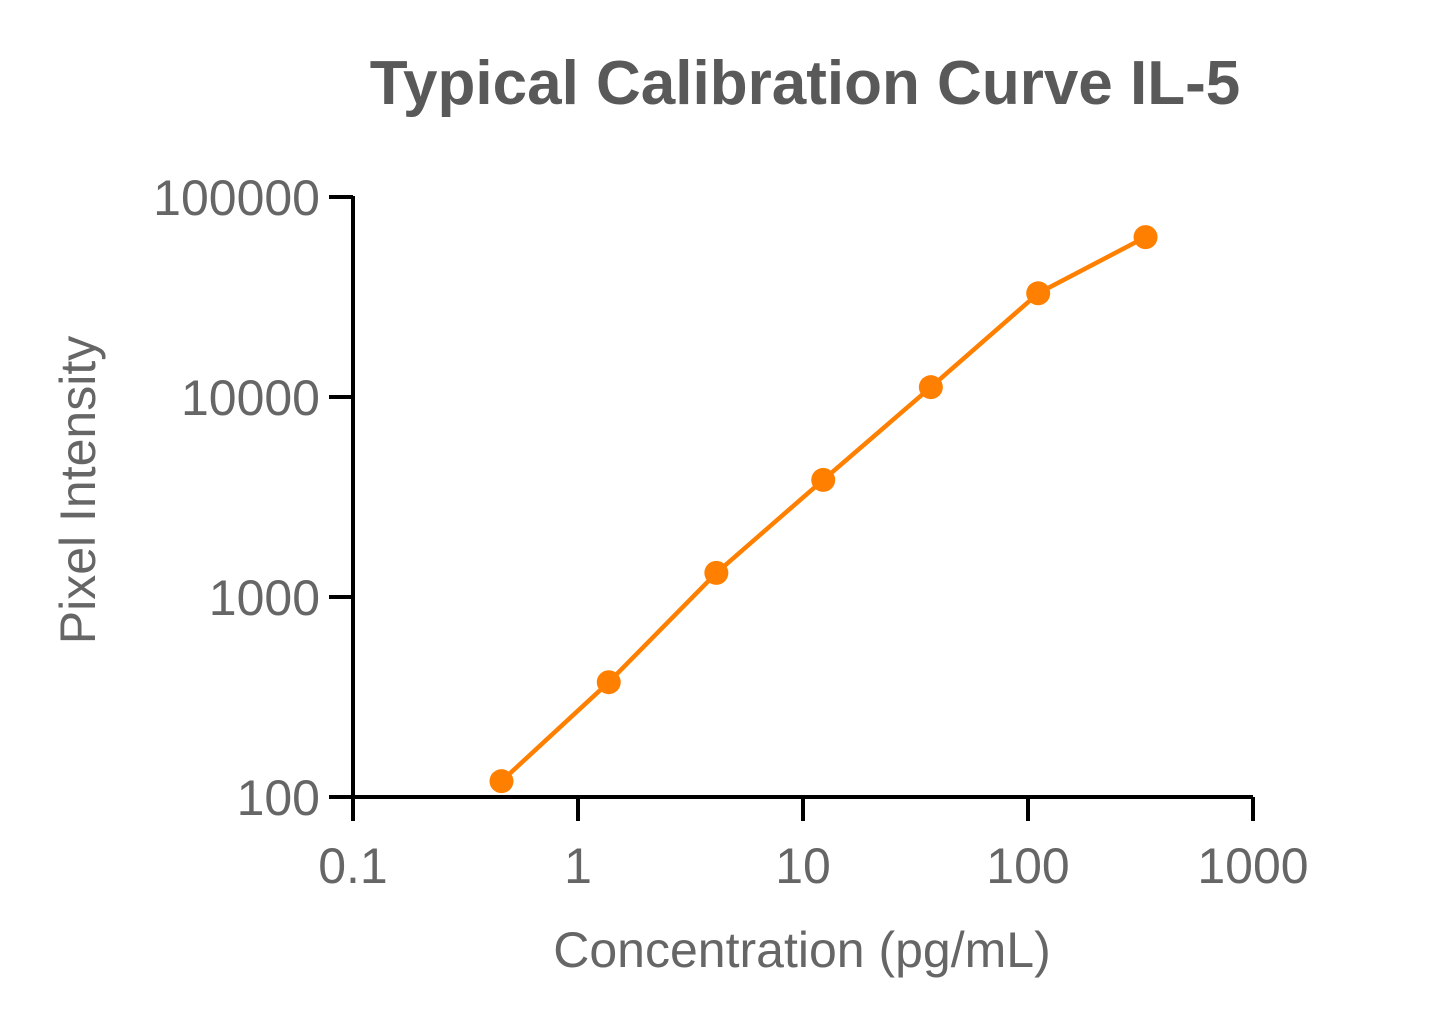 This screenshot has height=1023, width=1431. I want to click on y-axis-label: Pixel Intensity, so click(78, 490).